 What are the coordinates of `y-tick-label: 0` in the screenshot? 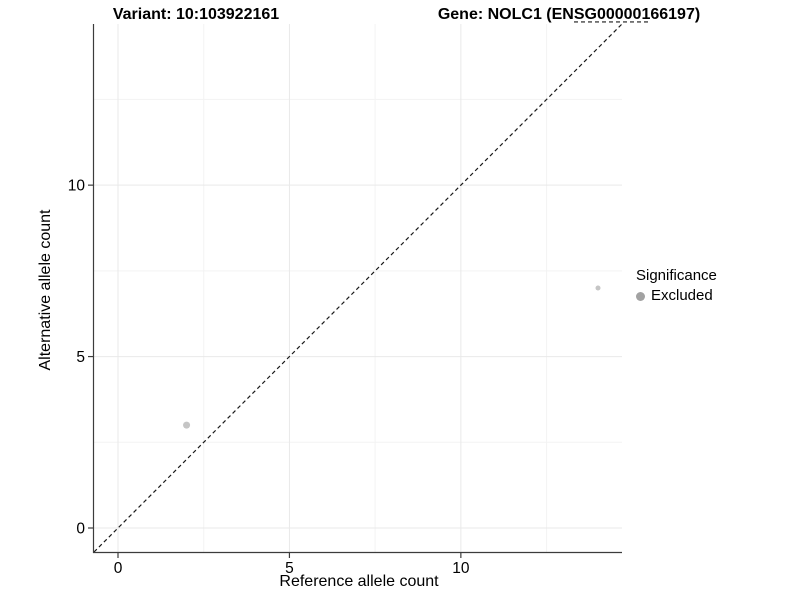 It's located at (80, 529).